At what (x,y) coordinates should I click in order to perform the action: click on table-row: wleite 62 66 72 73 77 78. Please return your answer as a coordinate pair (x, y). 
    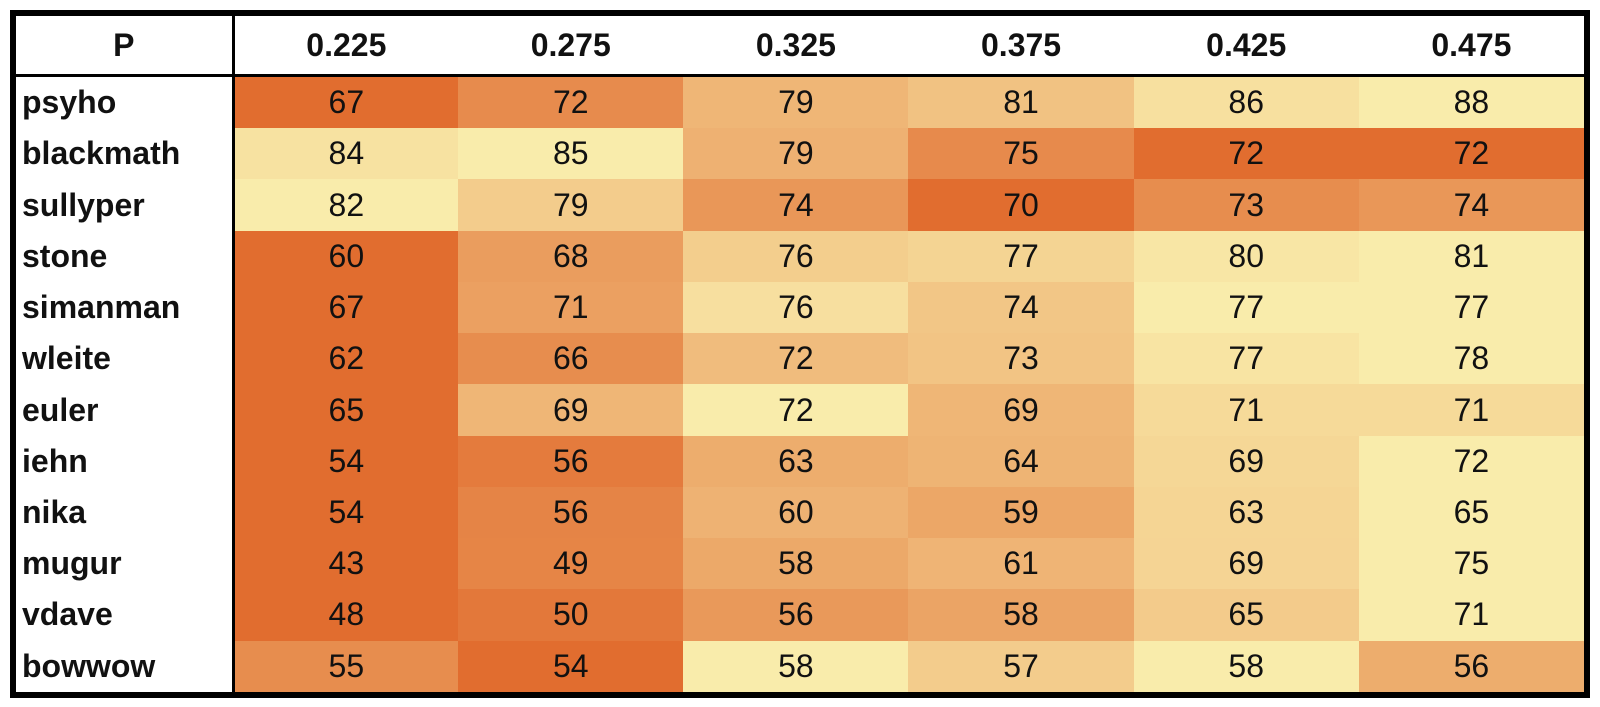
    Looking at the image, I should click on (800, 359).